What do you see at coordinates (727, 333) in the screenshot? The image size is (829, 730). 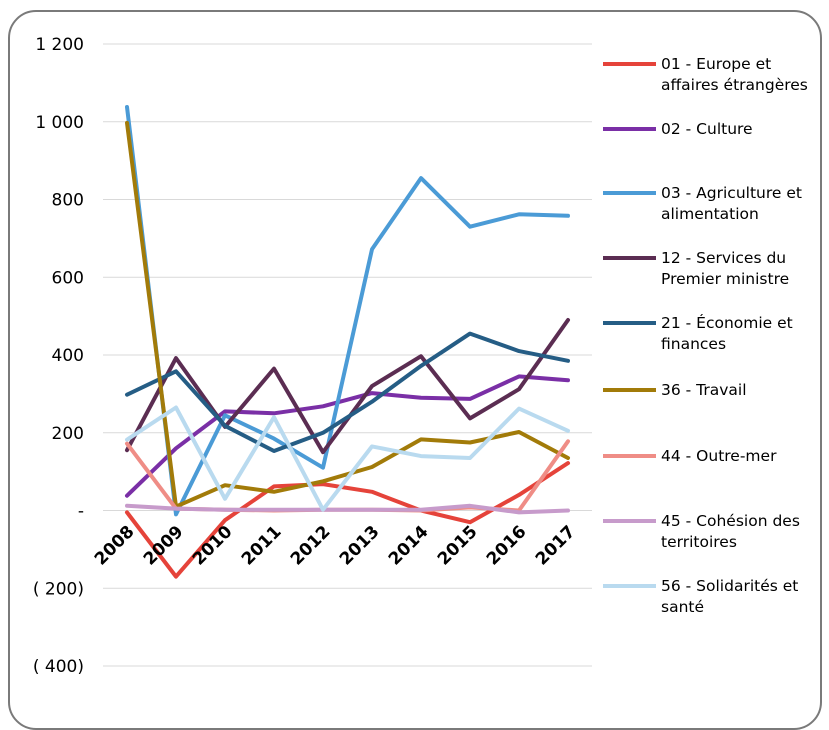 I see `legend-label: 21 - Économie et finances` at bounding box center [727, 333].